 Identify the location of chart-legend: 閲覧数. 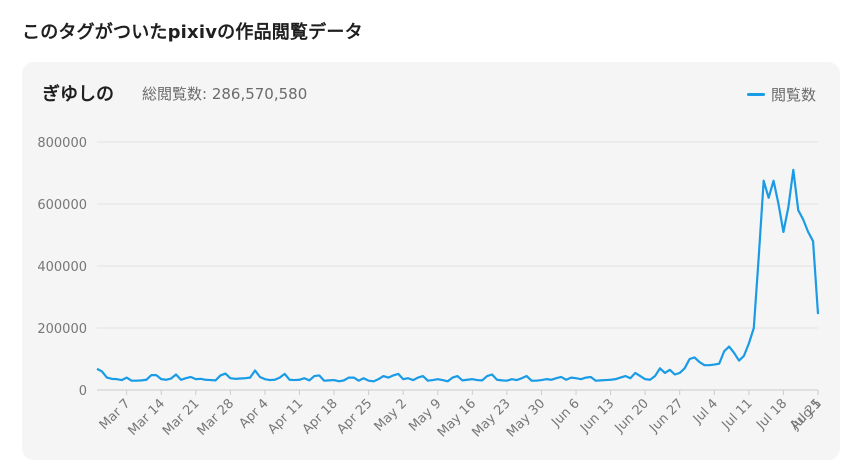
(781, 94).